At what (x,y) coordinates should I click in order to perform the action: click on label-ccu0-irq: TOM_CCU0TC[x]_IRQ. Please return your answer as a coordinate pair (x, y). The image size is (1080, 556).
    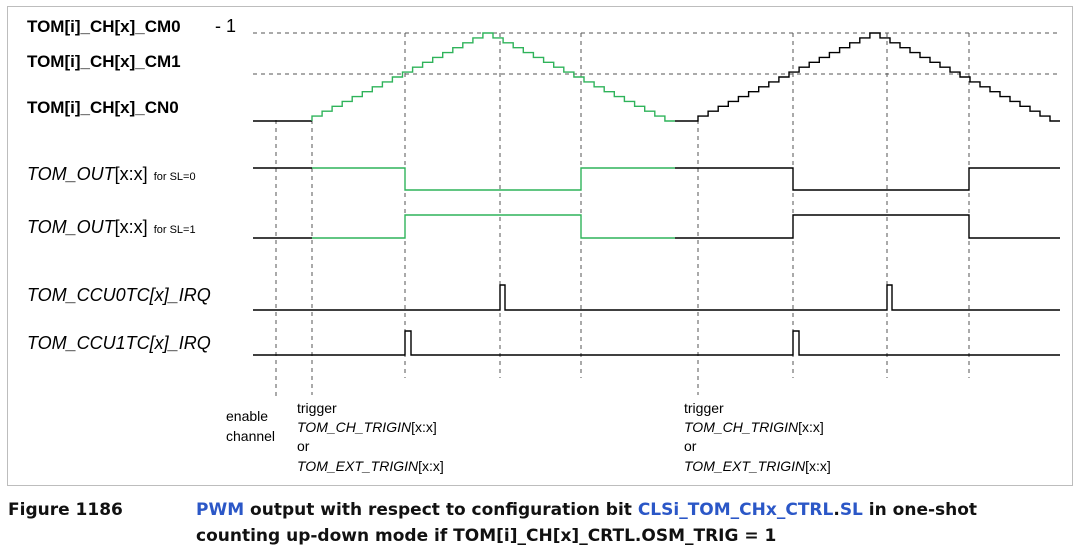
    Looking at the image, I should click on (119, 295).